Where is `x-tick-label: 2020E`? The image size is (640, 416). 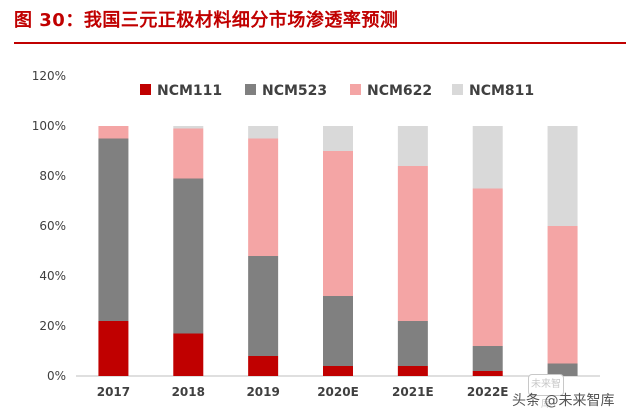 x-tick-label: 2020E is located at coordinates (338, 392).